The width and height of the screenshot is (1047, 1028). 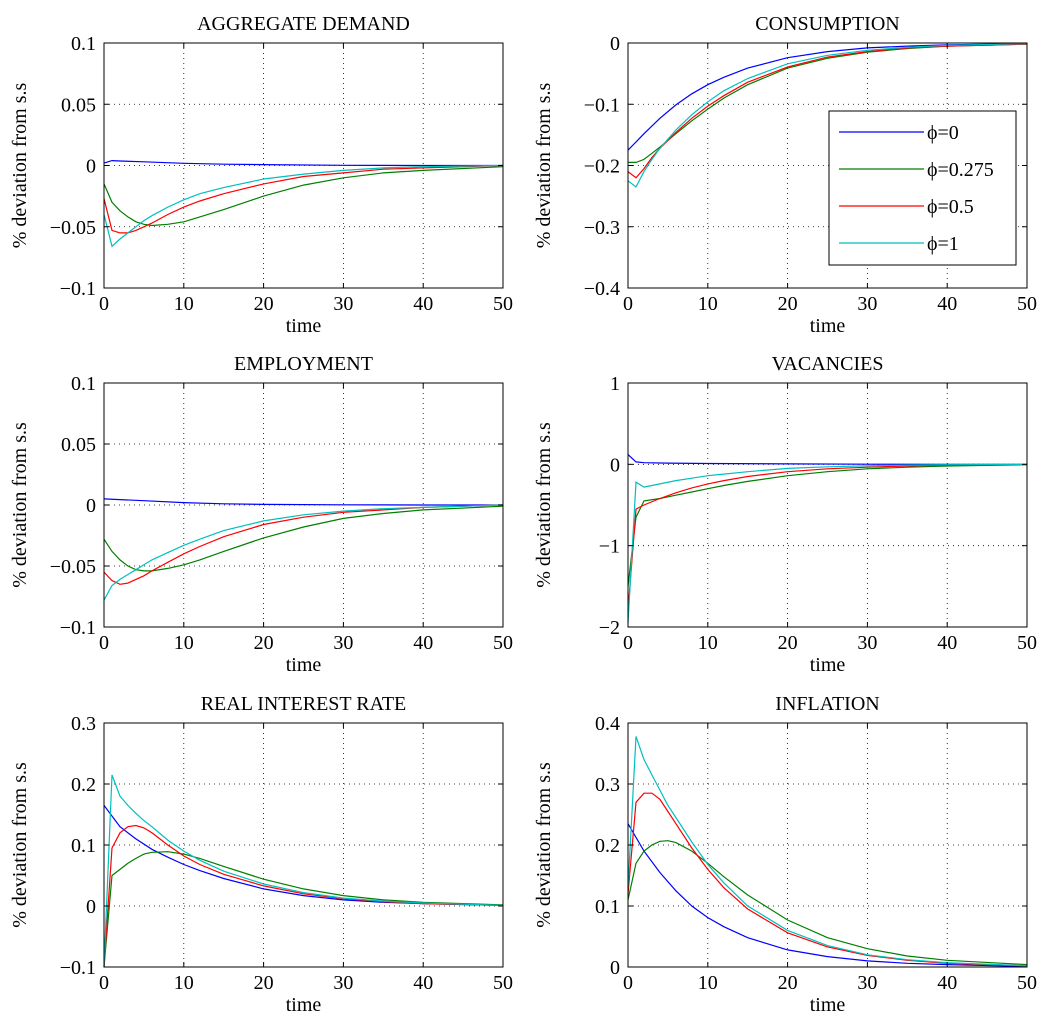 I want to click on chart-title: EMPLOYMENT, so click(x=303, y=364).